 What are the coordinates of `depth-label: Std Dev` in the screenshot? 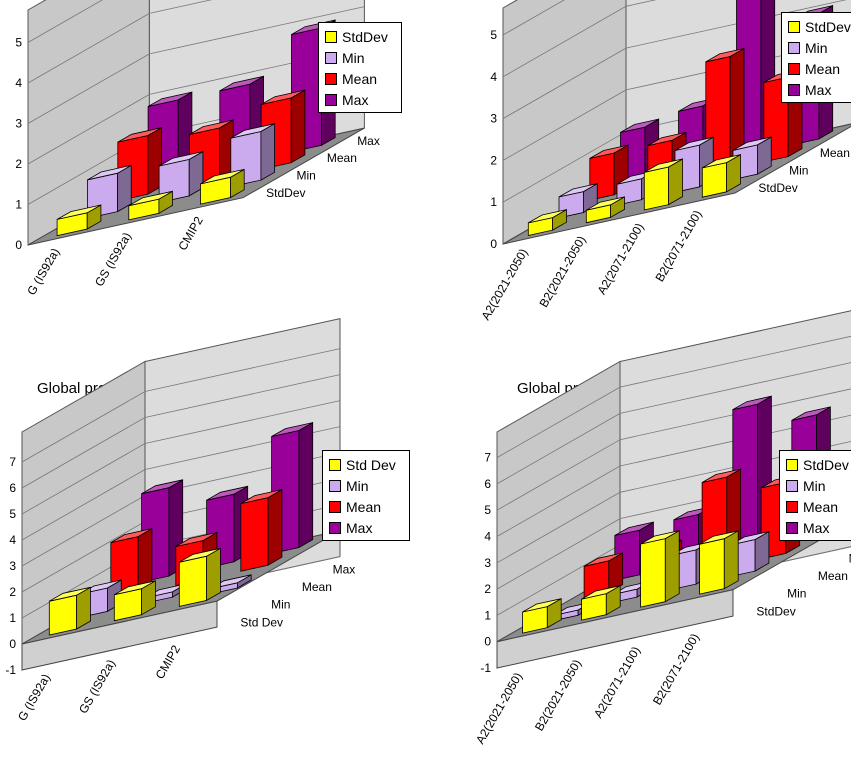 It's located at (261, 622).